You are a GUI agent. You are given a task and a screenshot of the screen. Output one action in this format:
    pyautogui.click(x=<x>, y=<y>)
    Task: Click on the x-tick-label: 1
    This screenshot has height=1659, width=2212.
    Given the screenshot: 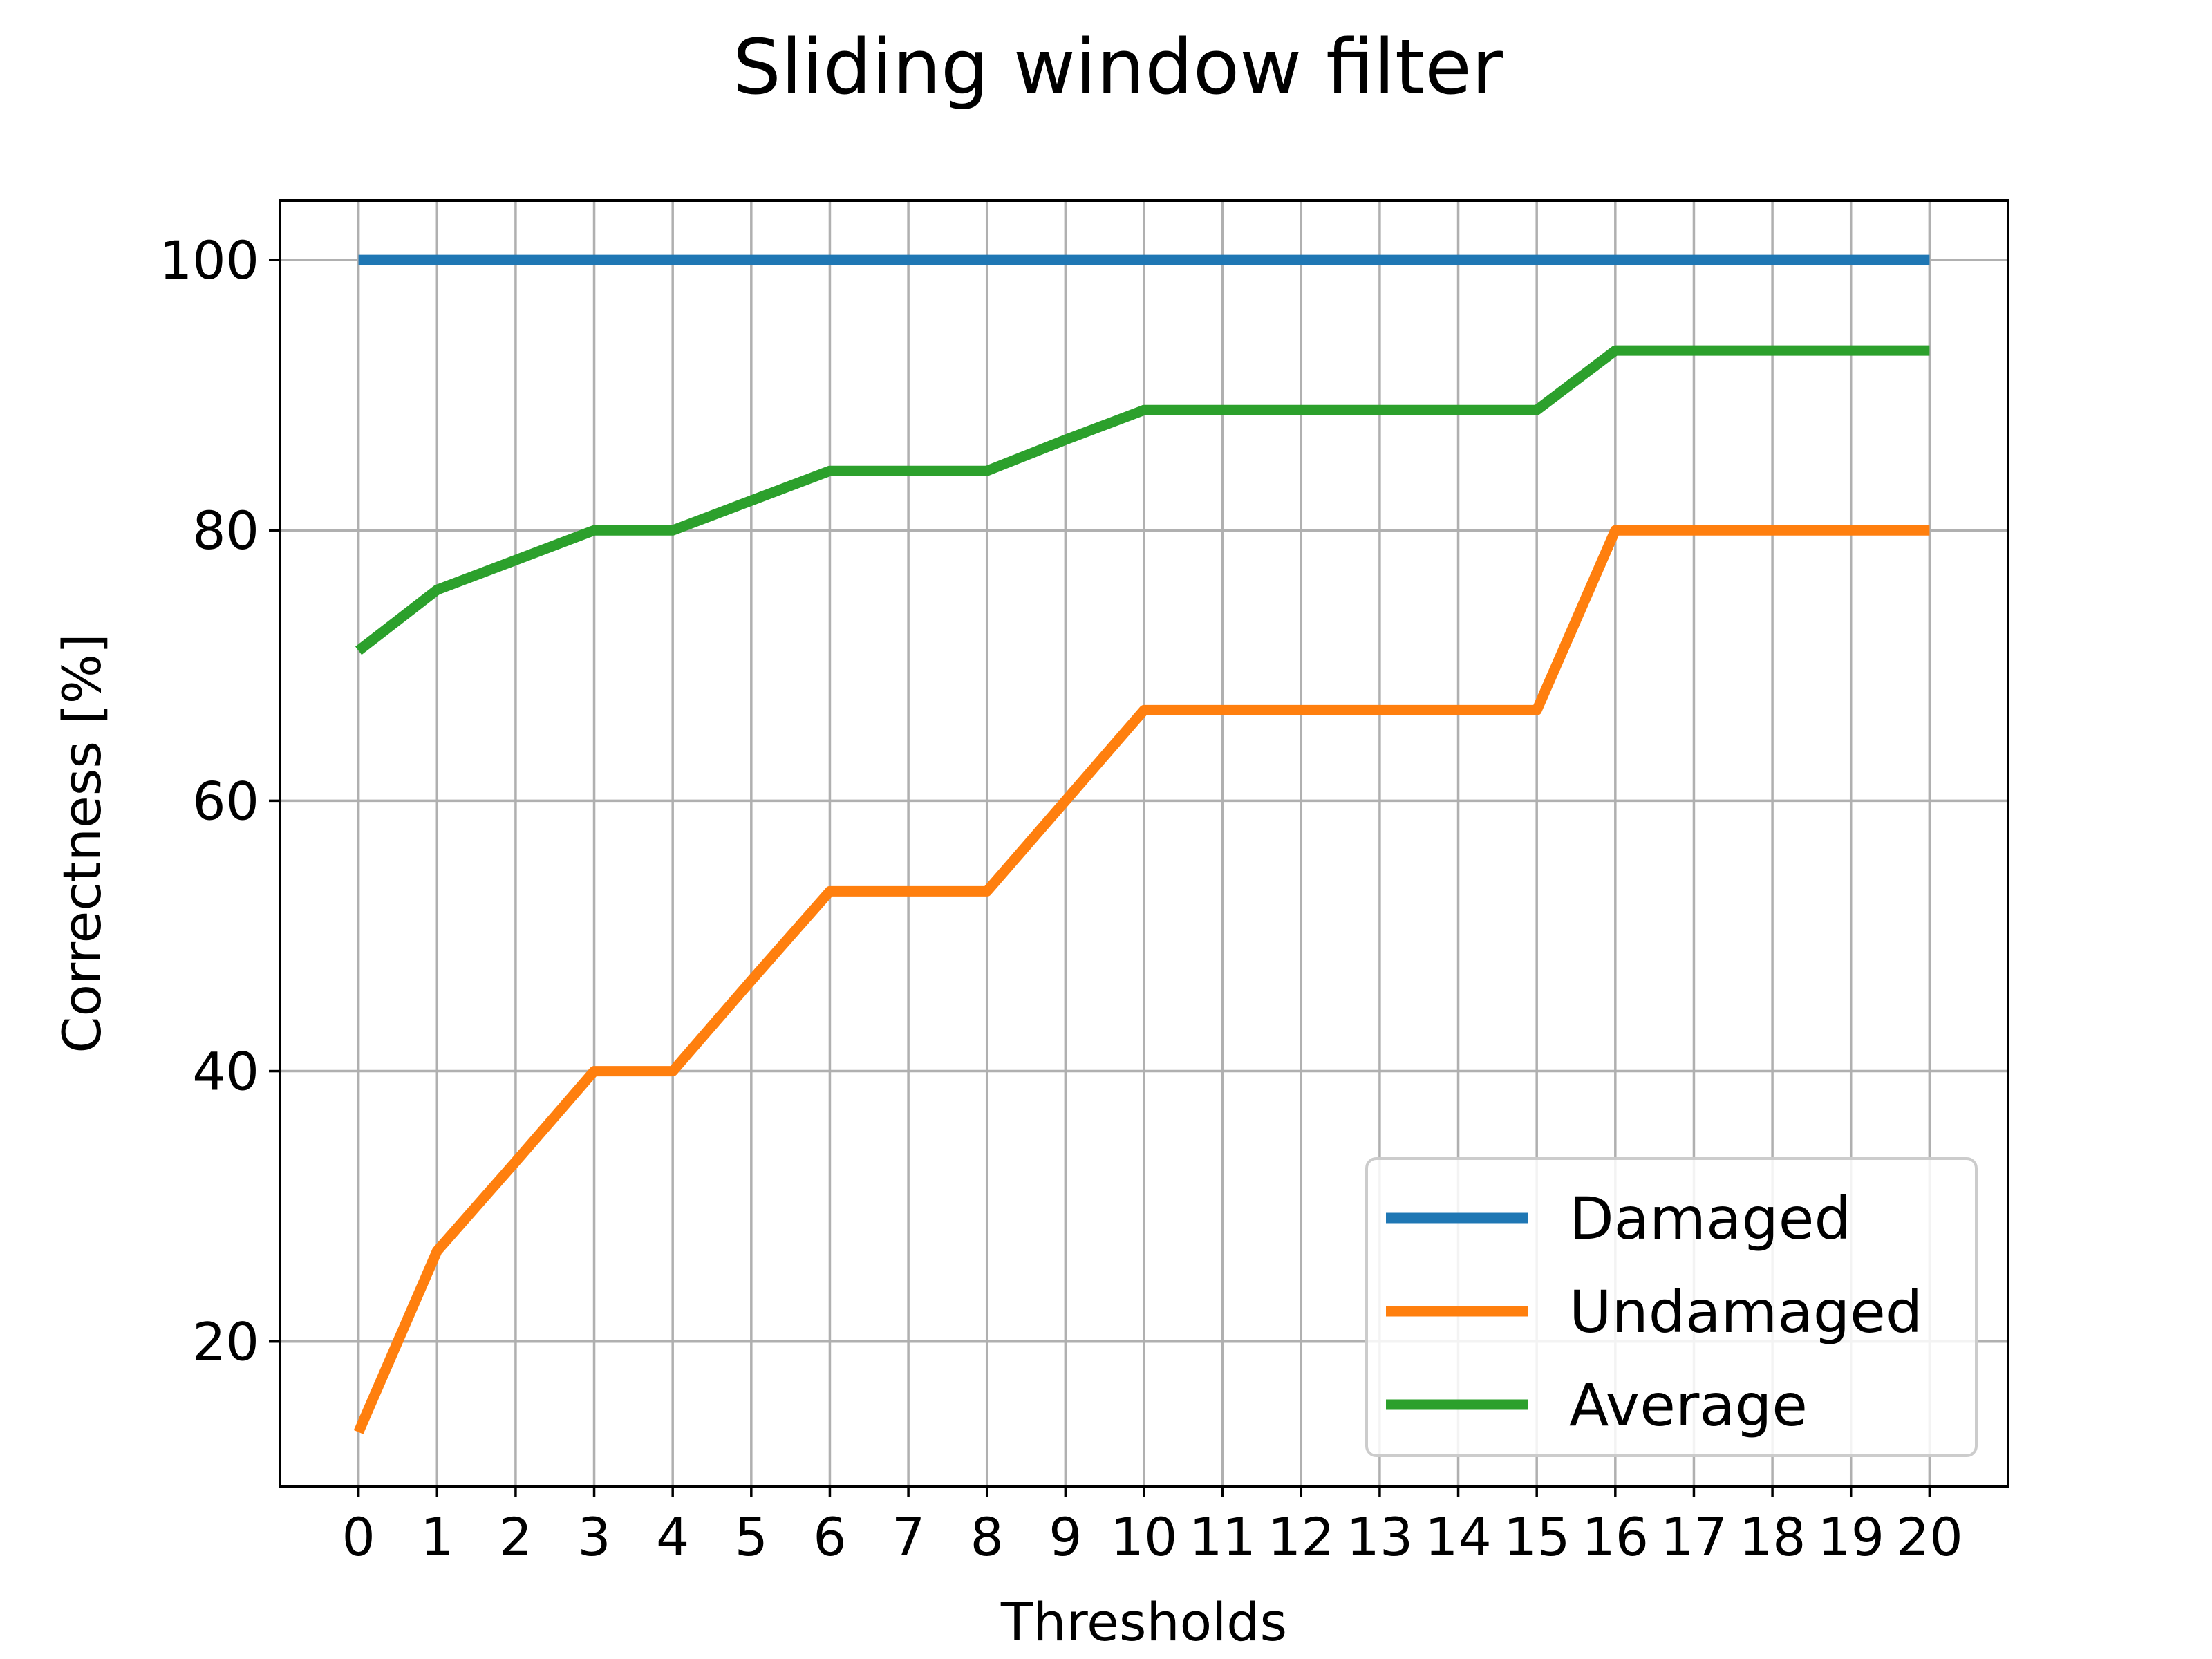 What is the action you would take?
    pyautogui.click(x=436, y=1537)
    